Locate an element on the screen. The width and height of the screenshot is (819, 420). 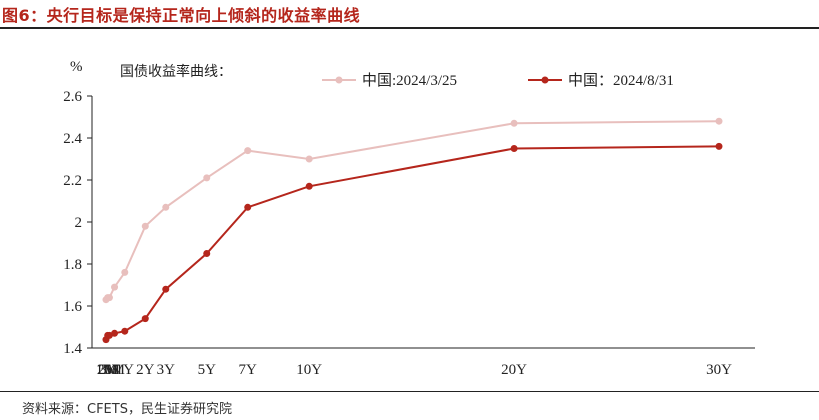
x-tick-label: 2M is located at coordinates (107, 370).